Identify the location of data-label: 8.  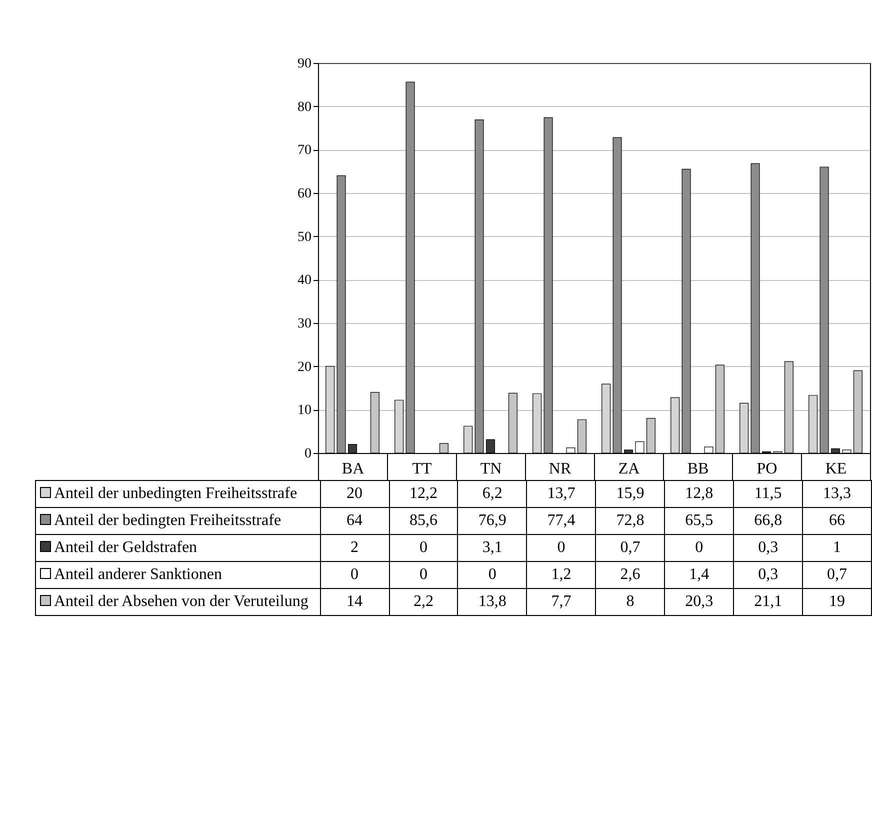
(630, 602).